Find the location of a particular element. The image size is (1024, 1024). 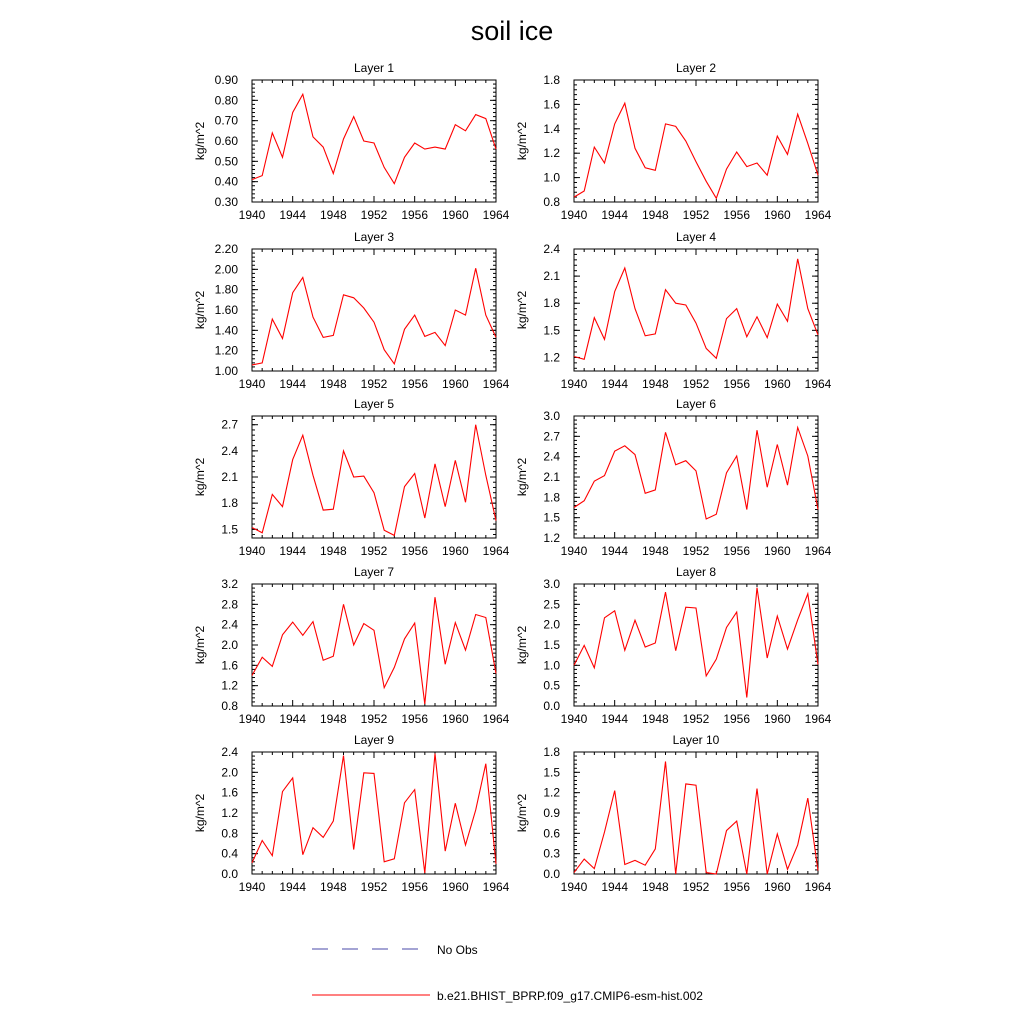

y-tick-label: 0.50 is located at coordinates (227, 161).